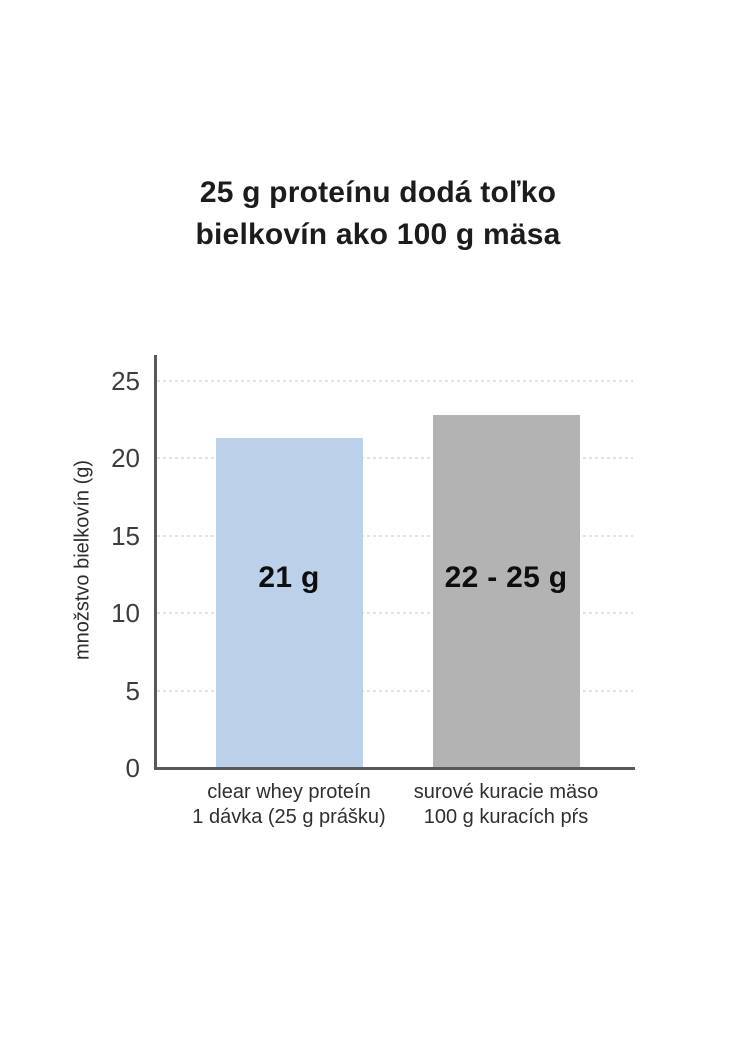  I want to click on y-tick-label-10: 10, so click(125, 613).